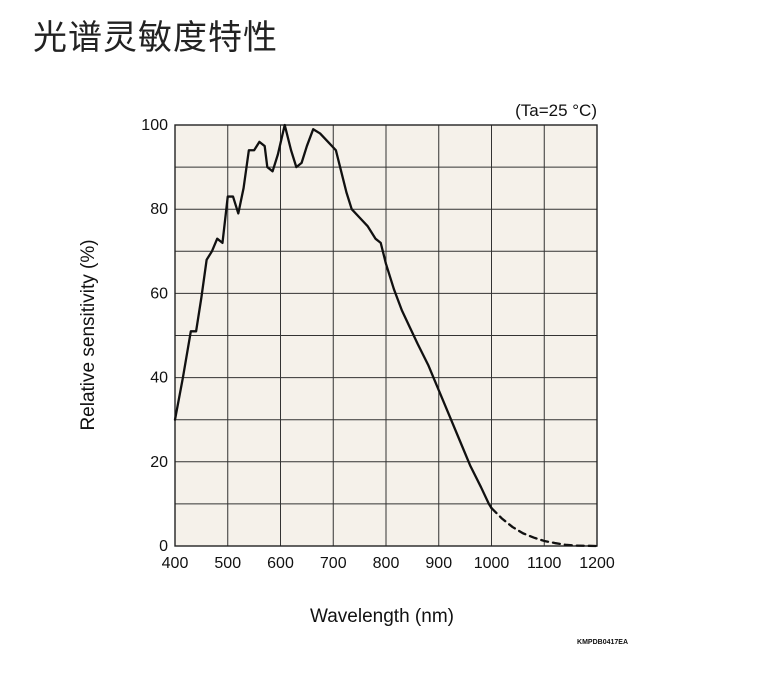 The height and width of the screenshot is (679, 771). Describe the element at coordinates (155, 38) in the screenshot. I see `page-title: 光谱灵敏度特性` at that location.